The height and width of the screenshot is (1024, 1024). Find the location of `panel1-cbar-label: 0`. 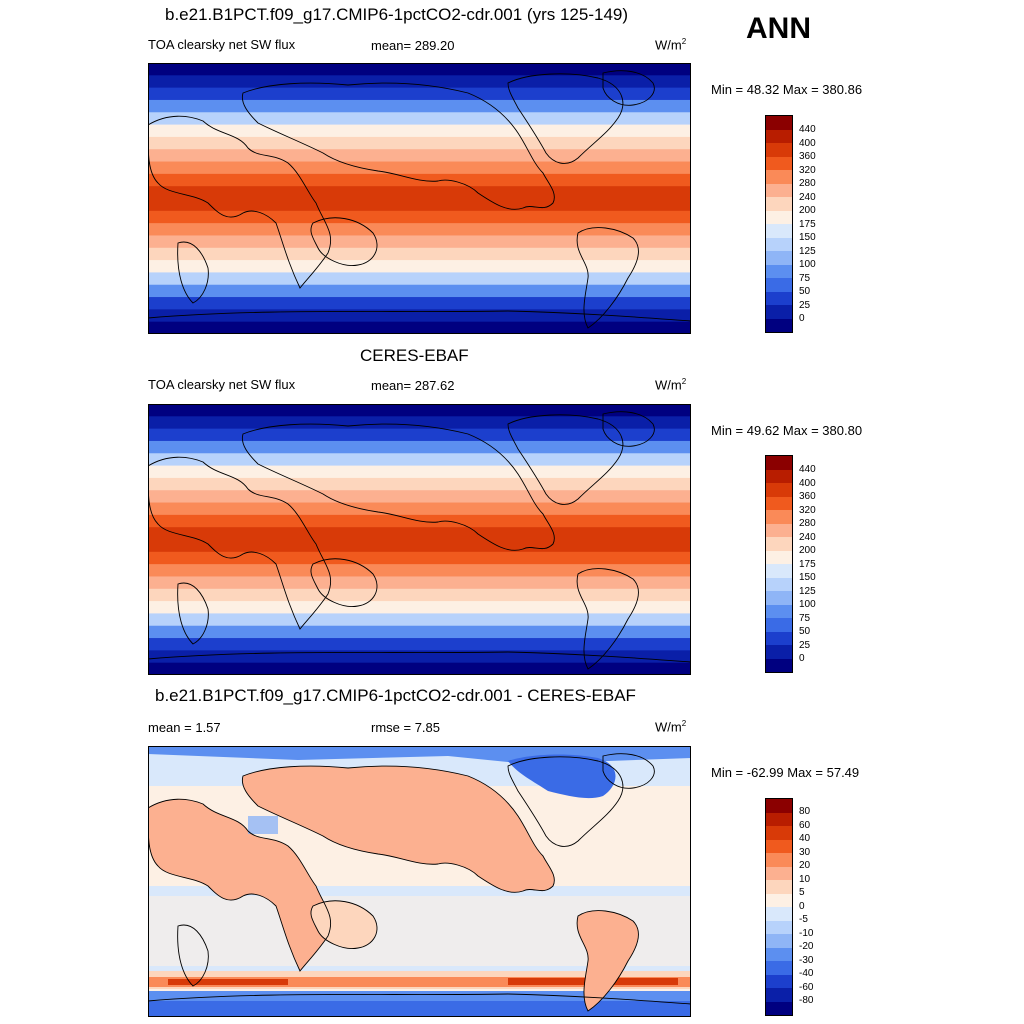

panel1-cbar-label: 0 is located at coordinates (802, 318).